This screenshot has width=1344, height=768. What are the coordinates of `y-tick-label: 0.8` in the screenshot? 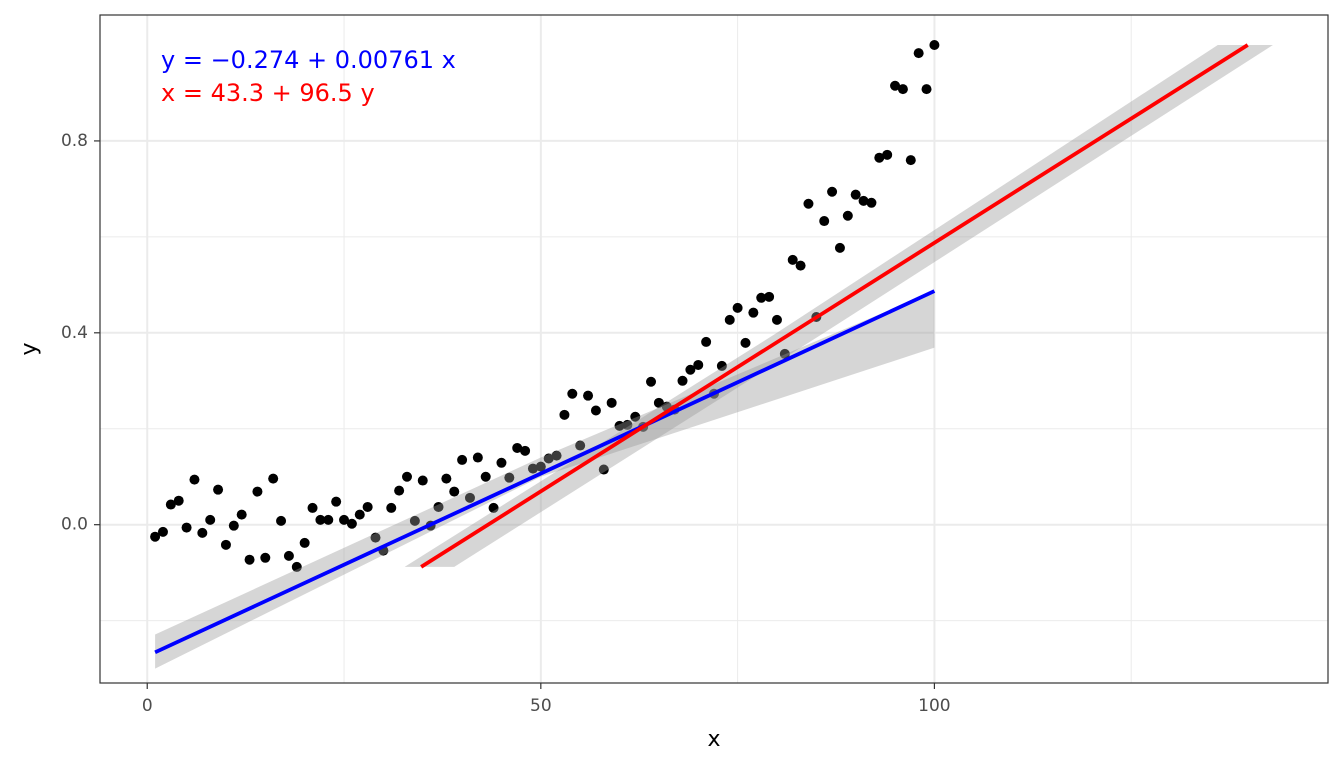 It's located at (74, 141).